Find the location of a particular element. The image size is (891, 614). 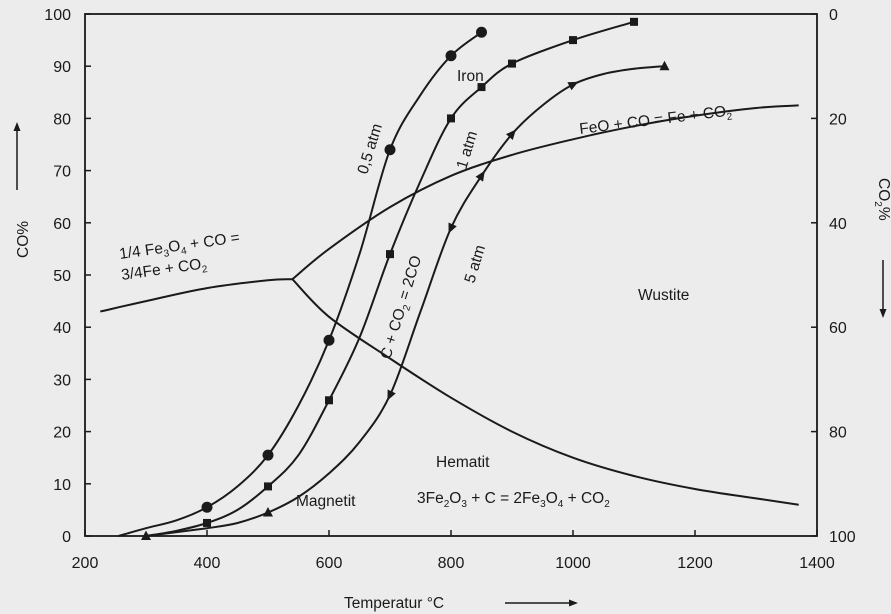

annotation-hematit: Hematit is located at coordinates (463, 462).